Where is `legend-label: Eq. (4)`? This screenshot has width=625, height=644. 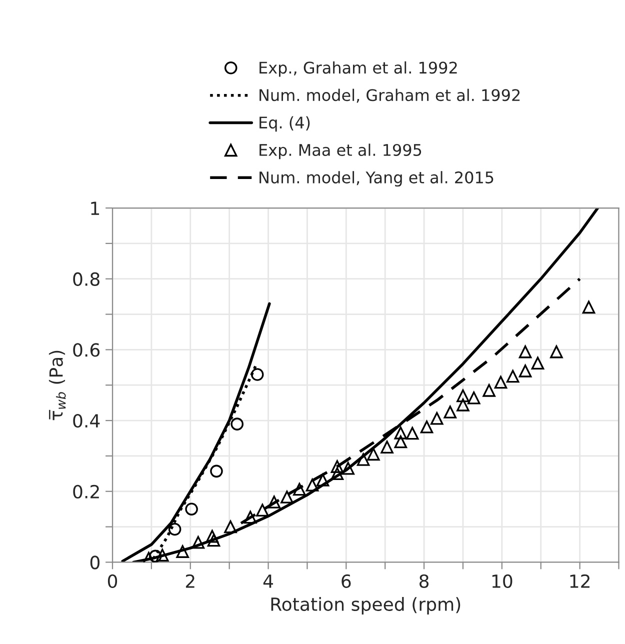 legend-label: Eq. (4) is located at coordinates (285, 124).